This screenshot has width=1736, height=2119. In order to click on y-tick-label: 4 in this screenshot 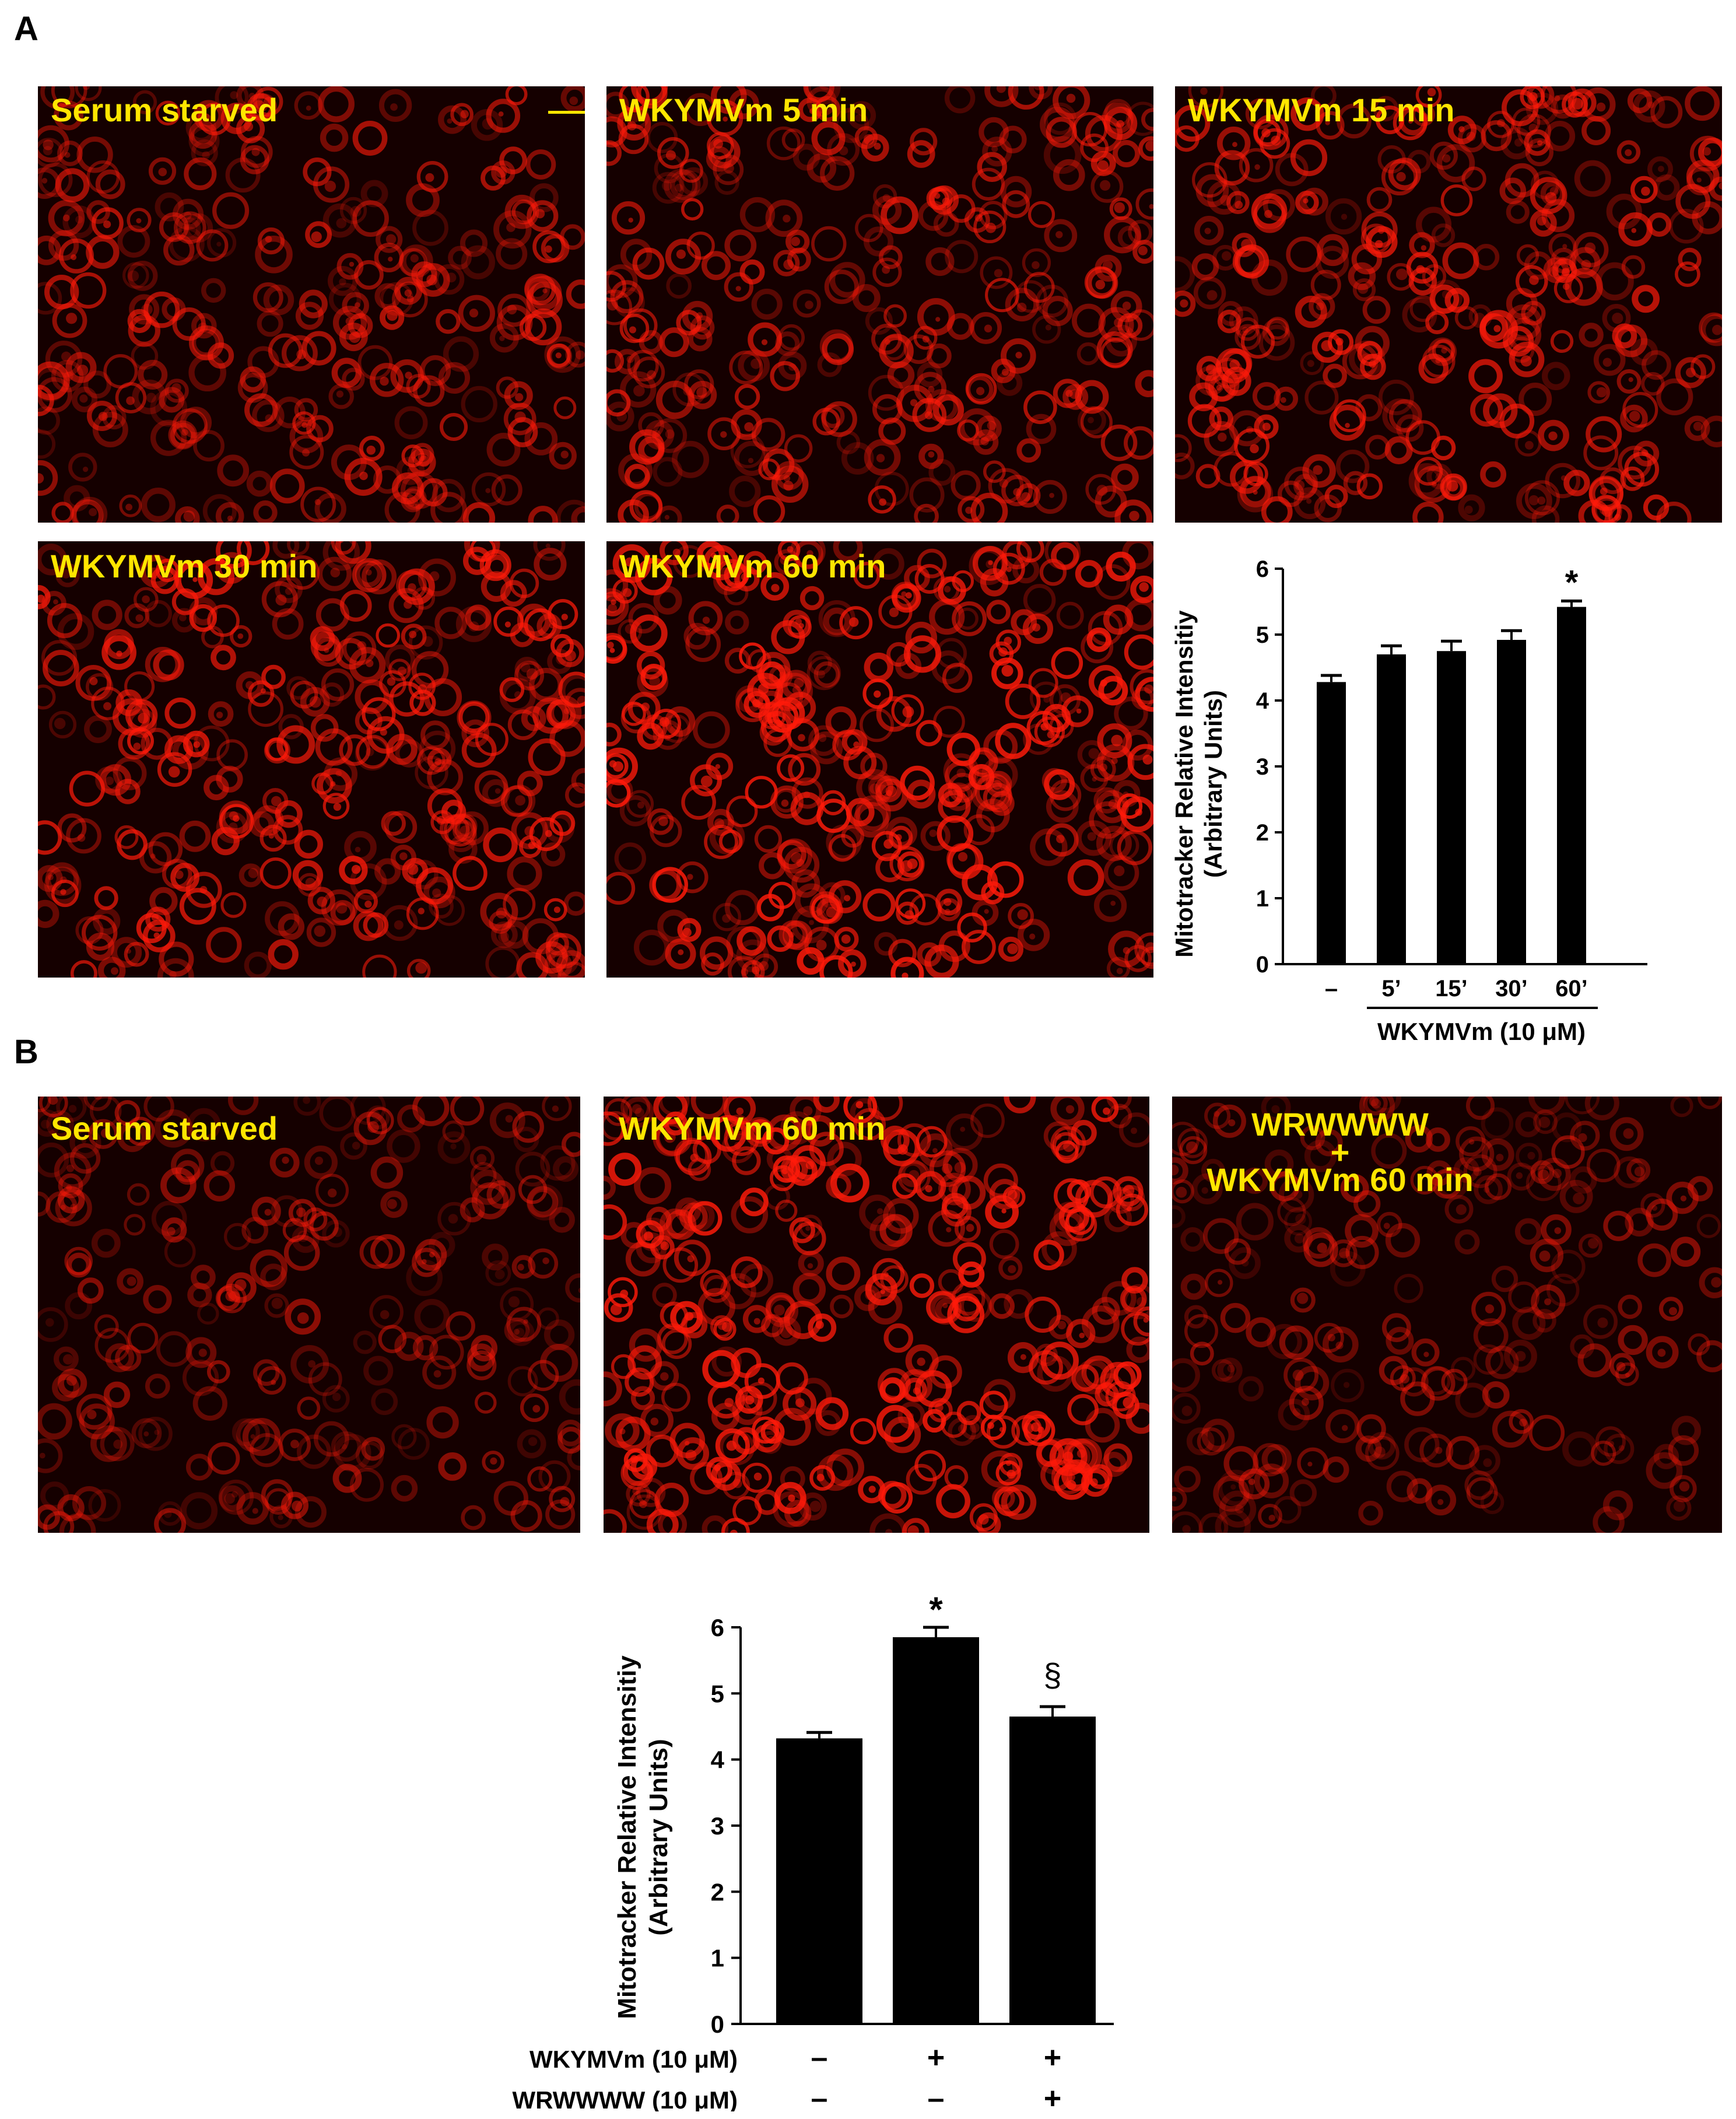, I will do `click(1262, 701)`.